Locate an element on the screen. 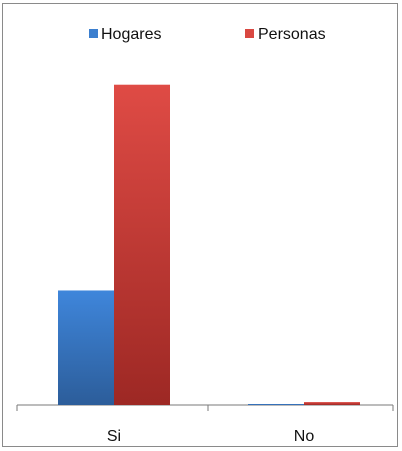 The image size is (402, 451). bar-hogares-no is located at coordinates (276, 404).